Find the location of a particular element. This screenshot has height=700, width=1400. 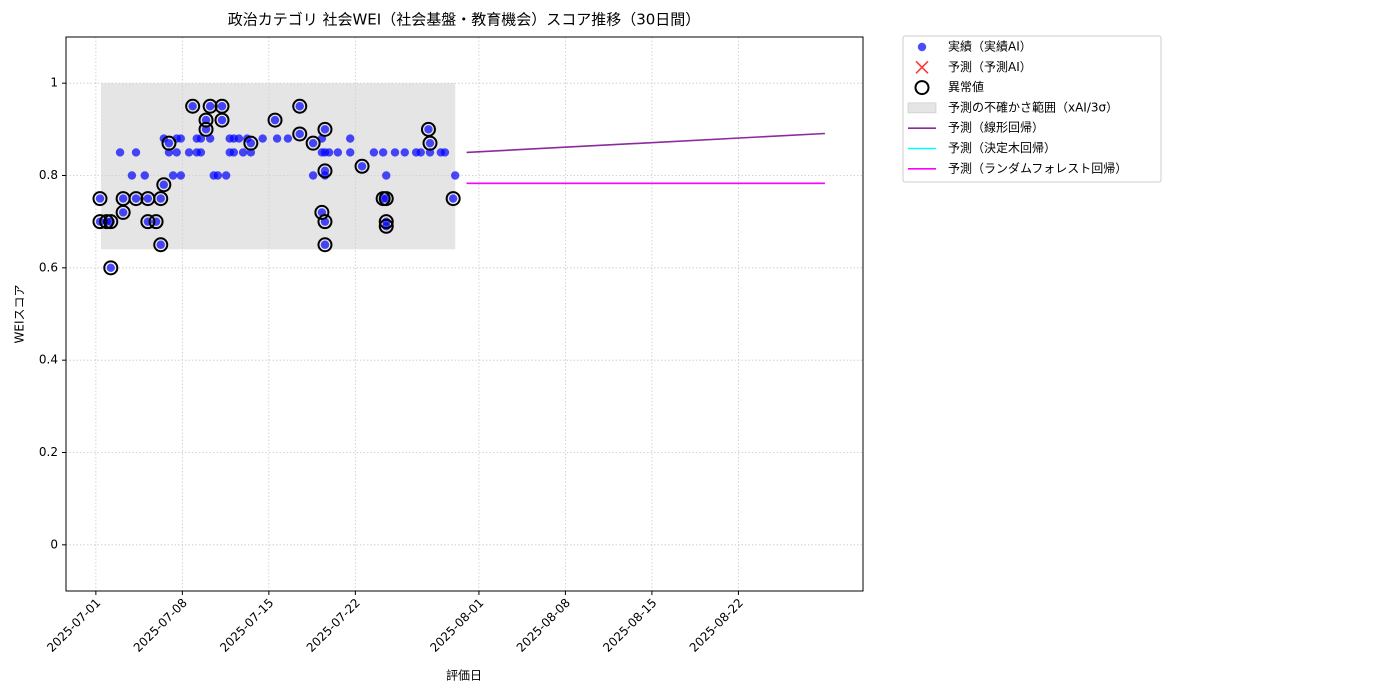

y-tick-label: 0.8 is located at coordinates (48, 175).